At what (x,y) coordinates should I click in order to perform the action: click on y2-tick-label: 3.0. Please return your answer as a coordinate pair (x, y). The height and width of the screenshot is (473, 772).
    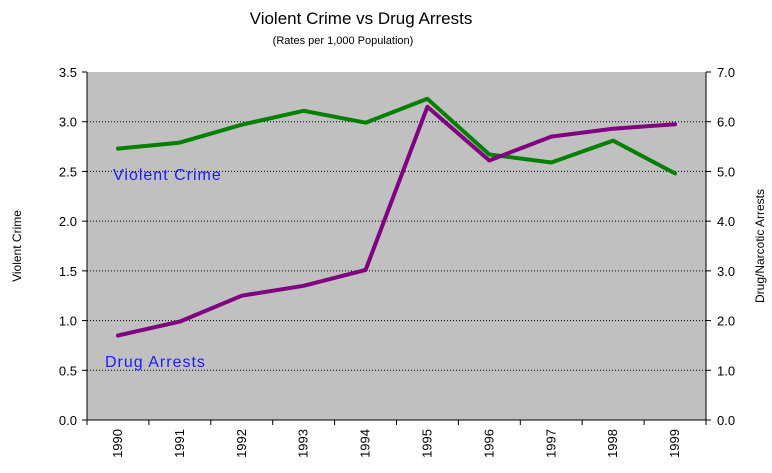
    Looking at the image, I should click on (726, 271).